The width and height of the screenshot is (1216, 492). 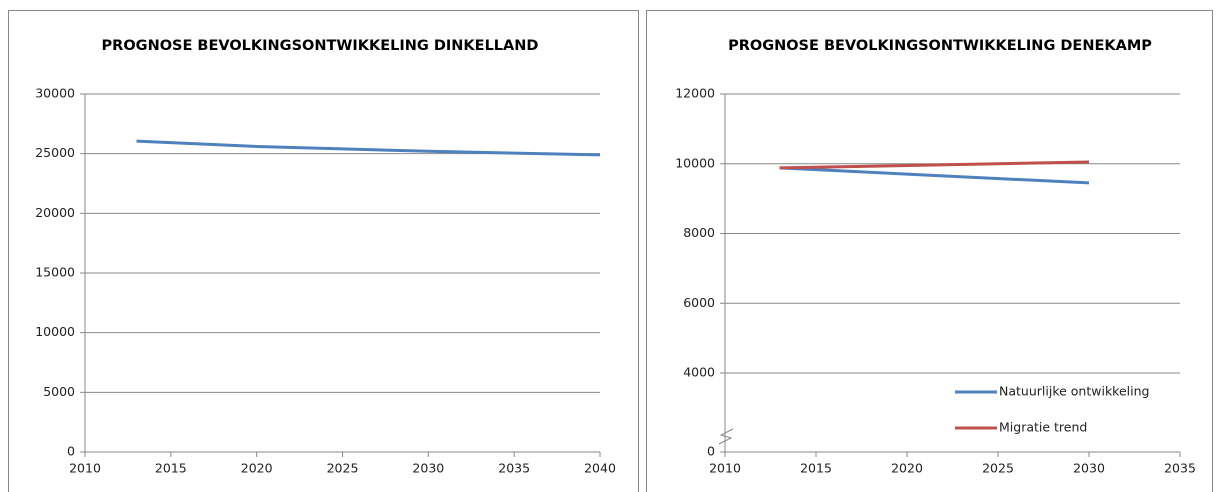 I want to click on y-tick-label: 30000, so click(x=55, y=93).